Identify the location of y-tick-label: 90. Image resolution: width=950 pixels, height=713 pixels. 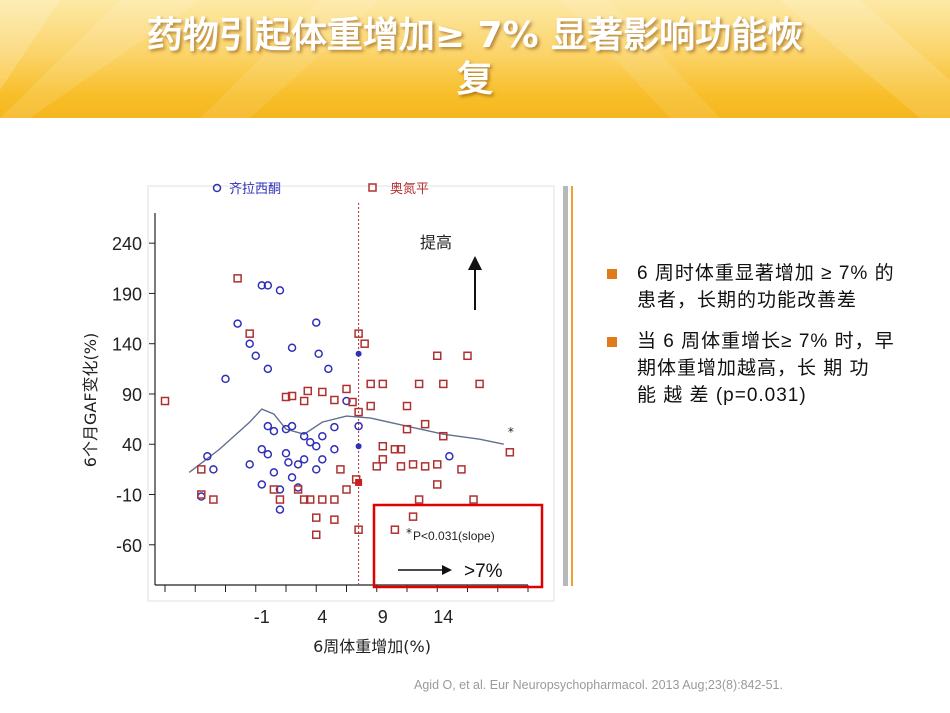
(132, 395).